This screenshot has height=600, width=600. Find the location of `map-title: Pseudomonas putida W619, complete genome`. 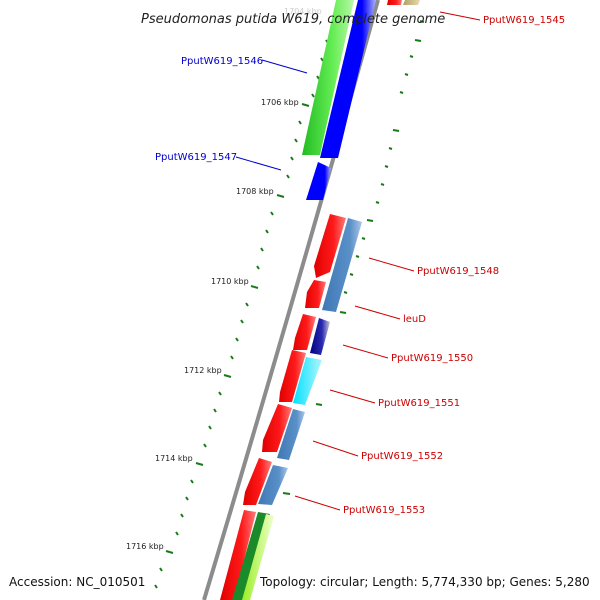

map-title: Pseudomonas putida W619, complete genome is located at coordinates (293, 19).